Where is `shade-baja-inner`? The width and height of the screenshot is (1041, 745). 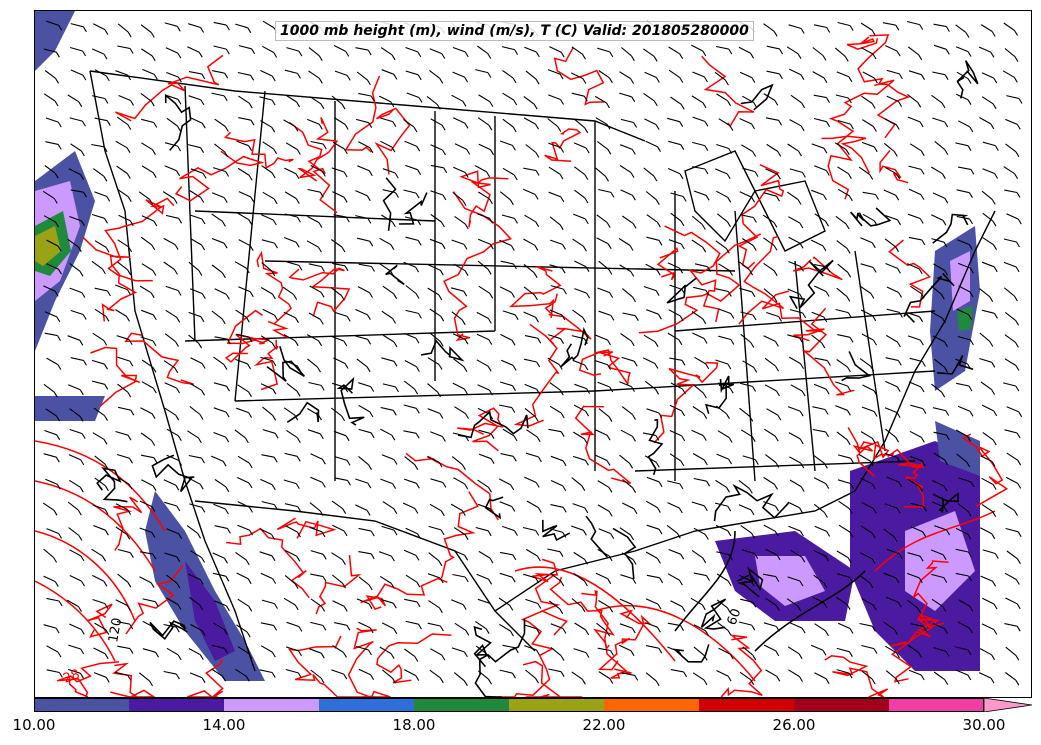 shade-baja-inner is located at coordinates (210, 611).